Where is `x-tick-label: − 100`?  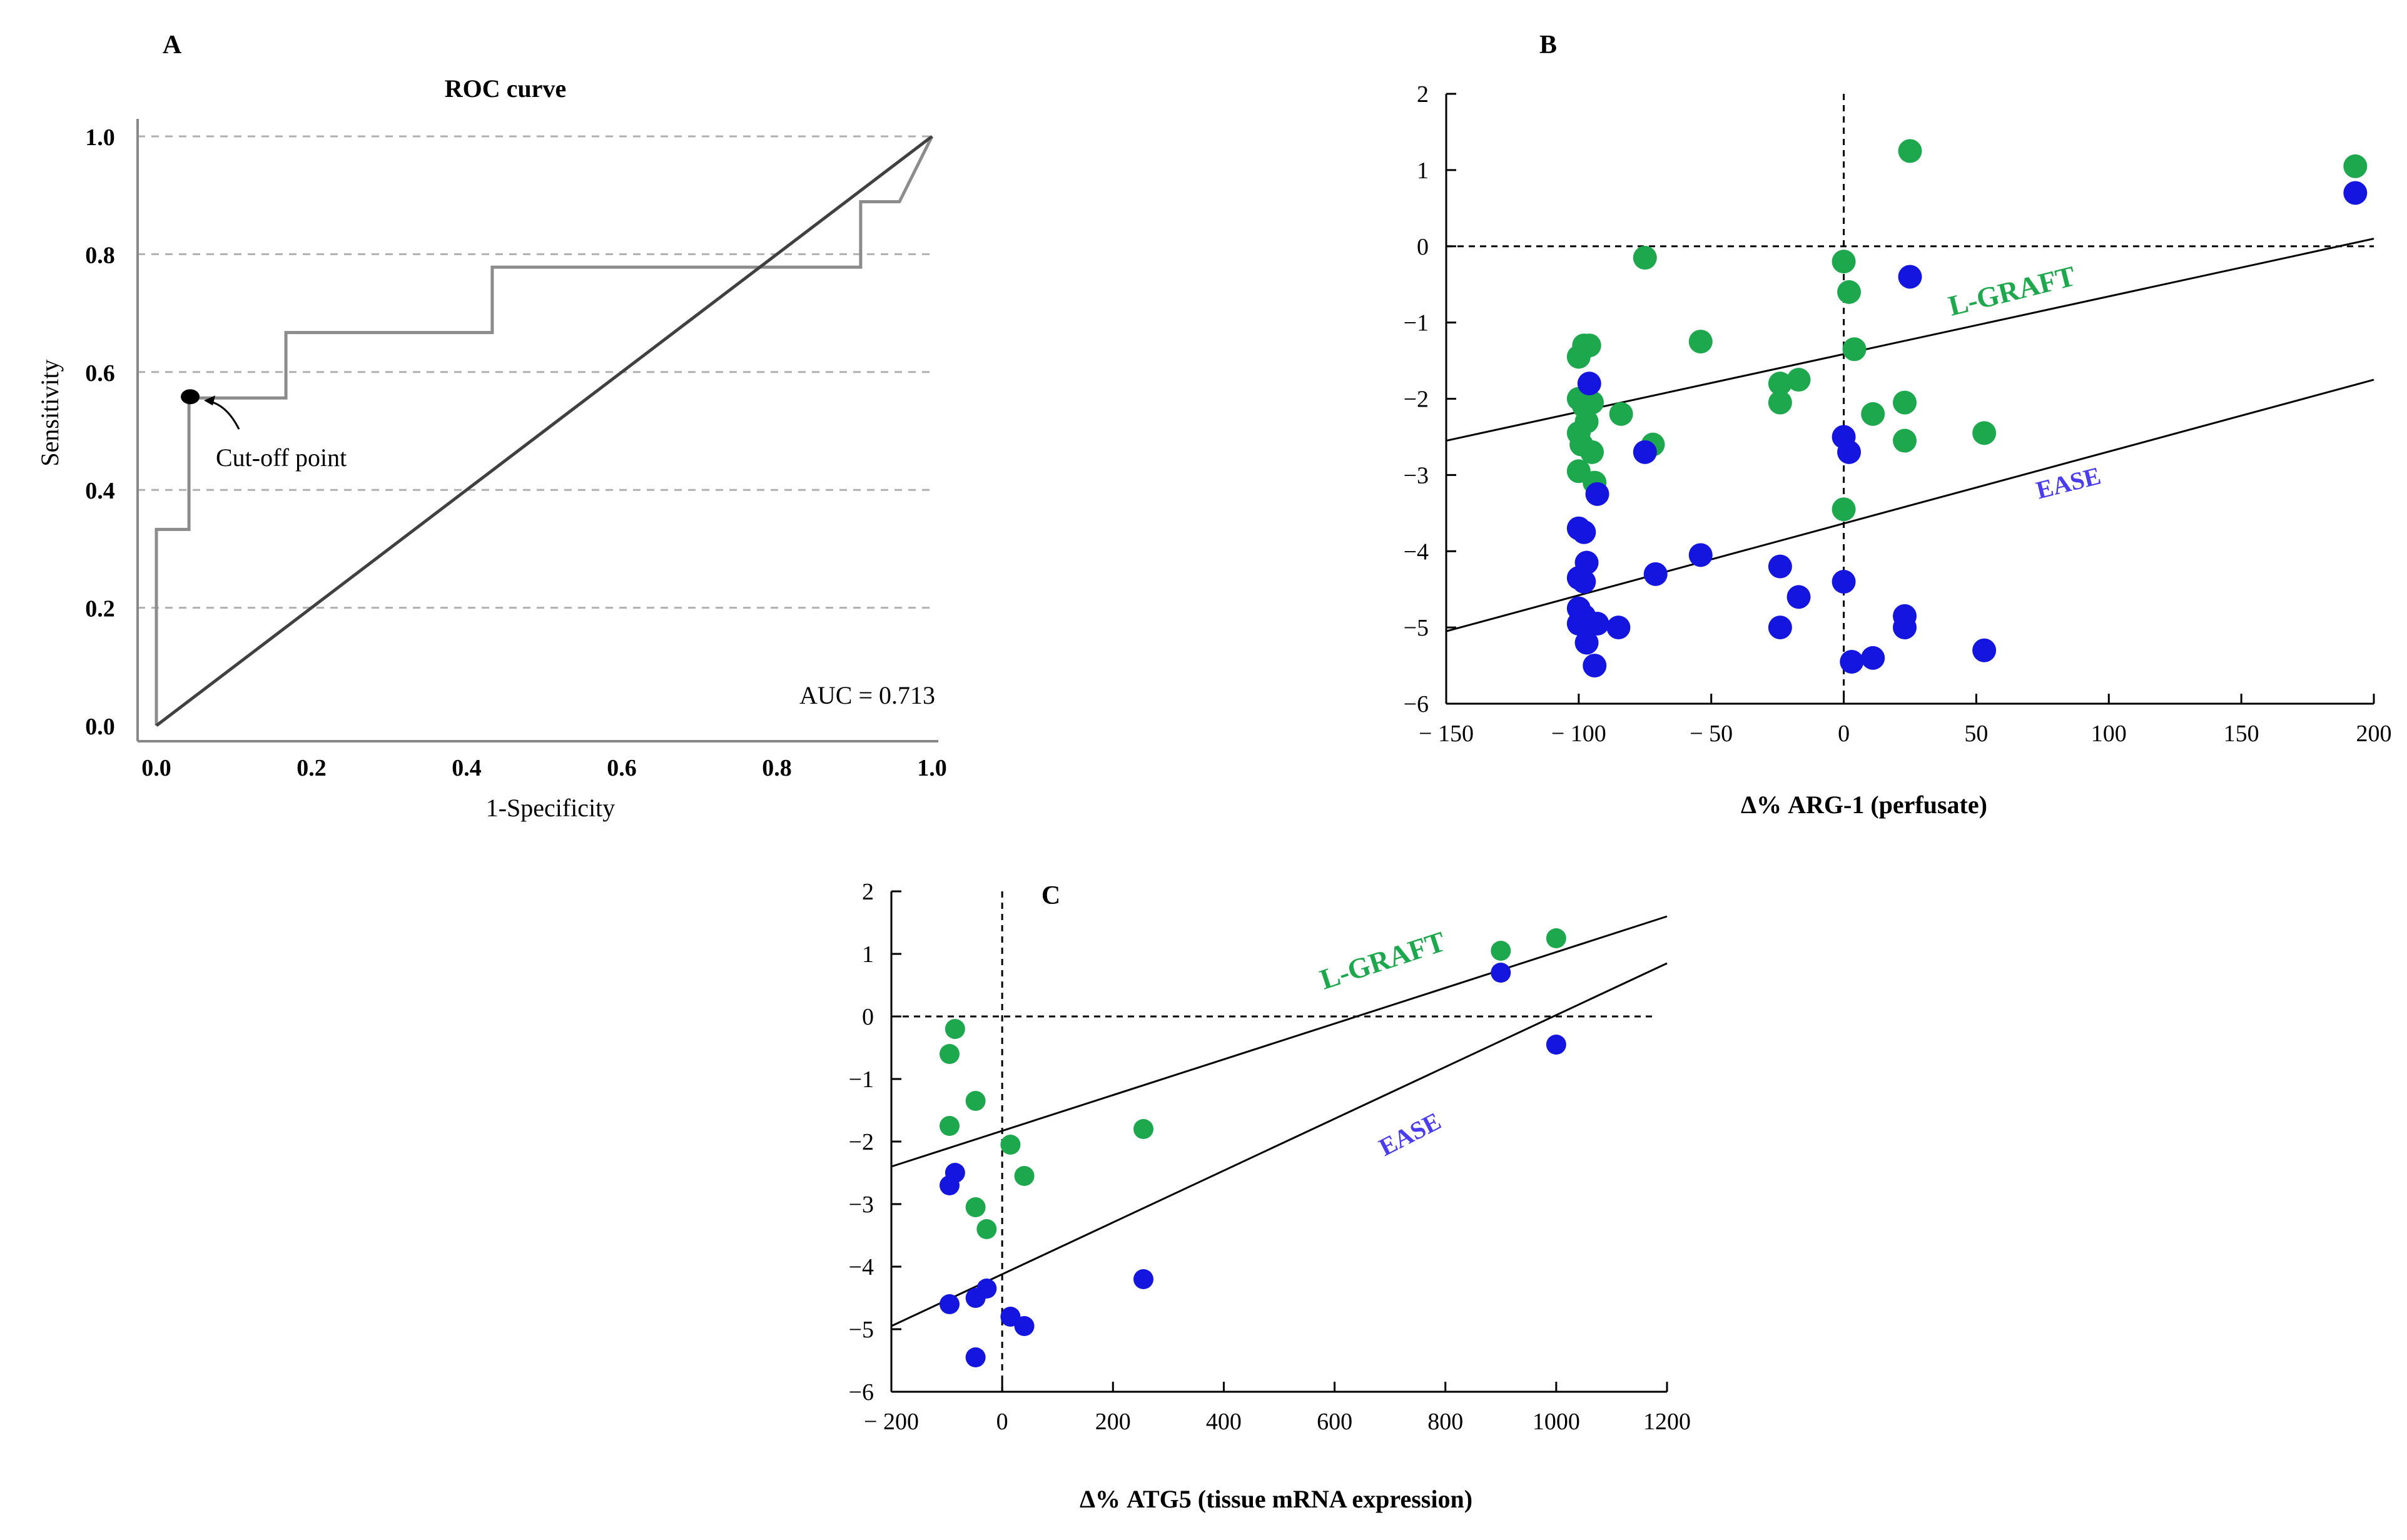
x-tick-label: − 100 is located at coordinates (1578, 734).